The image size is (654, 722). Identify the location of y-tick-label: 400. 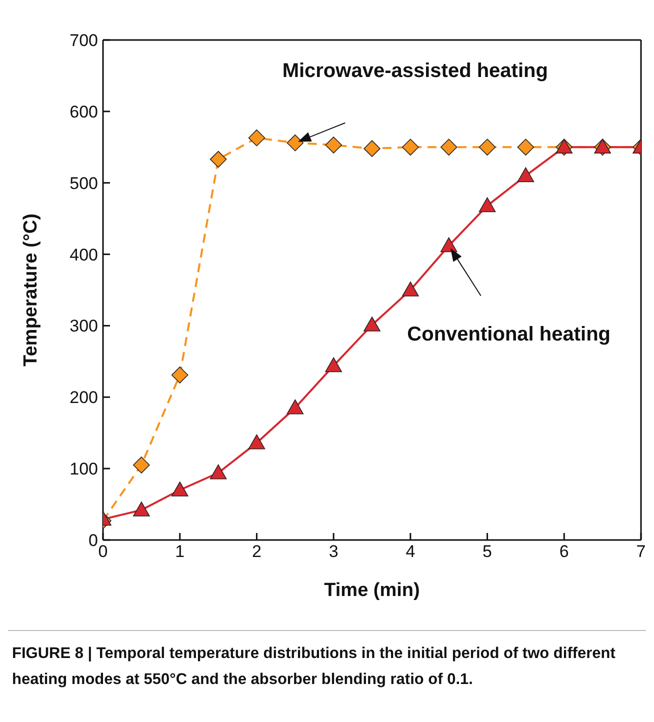
(84, 254).